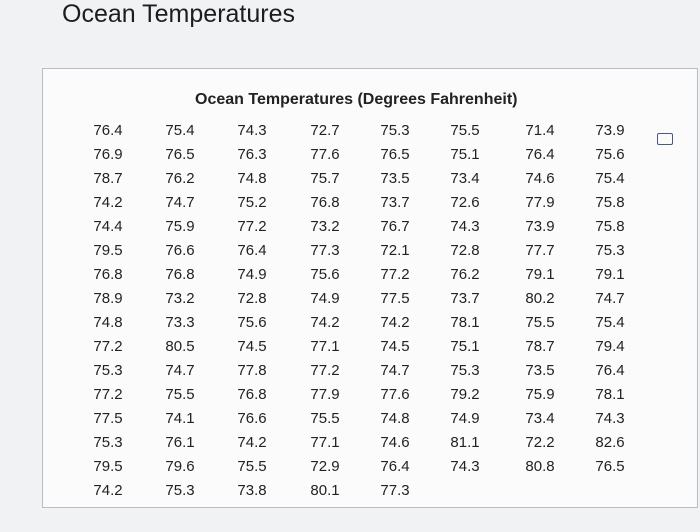  I want to click on table-cell: 78.9, so click(108, 298).